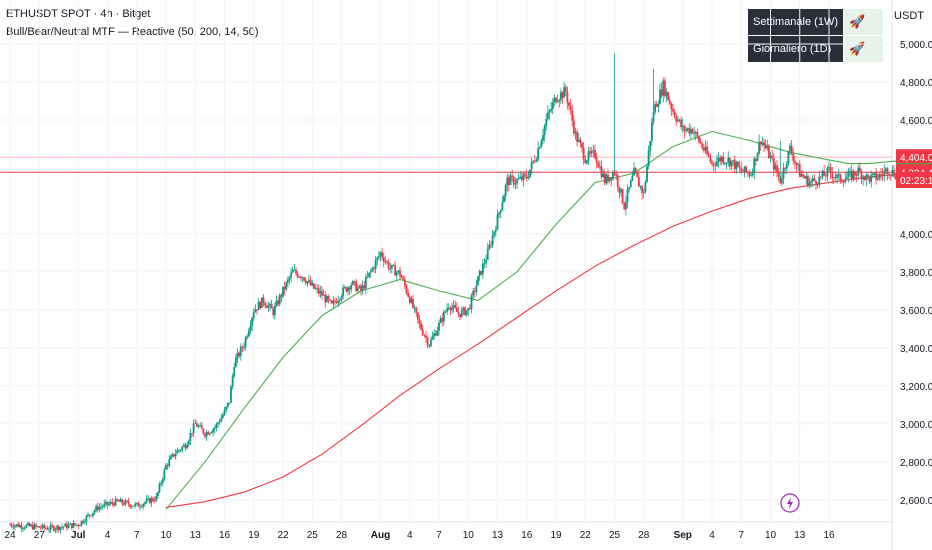  I want to click on x-tick-label: 27, so click(40, 535).